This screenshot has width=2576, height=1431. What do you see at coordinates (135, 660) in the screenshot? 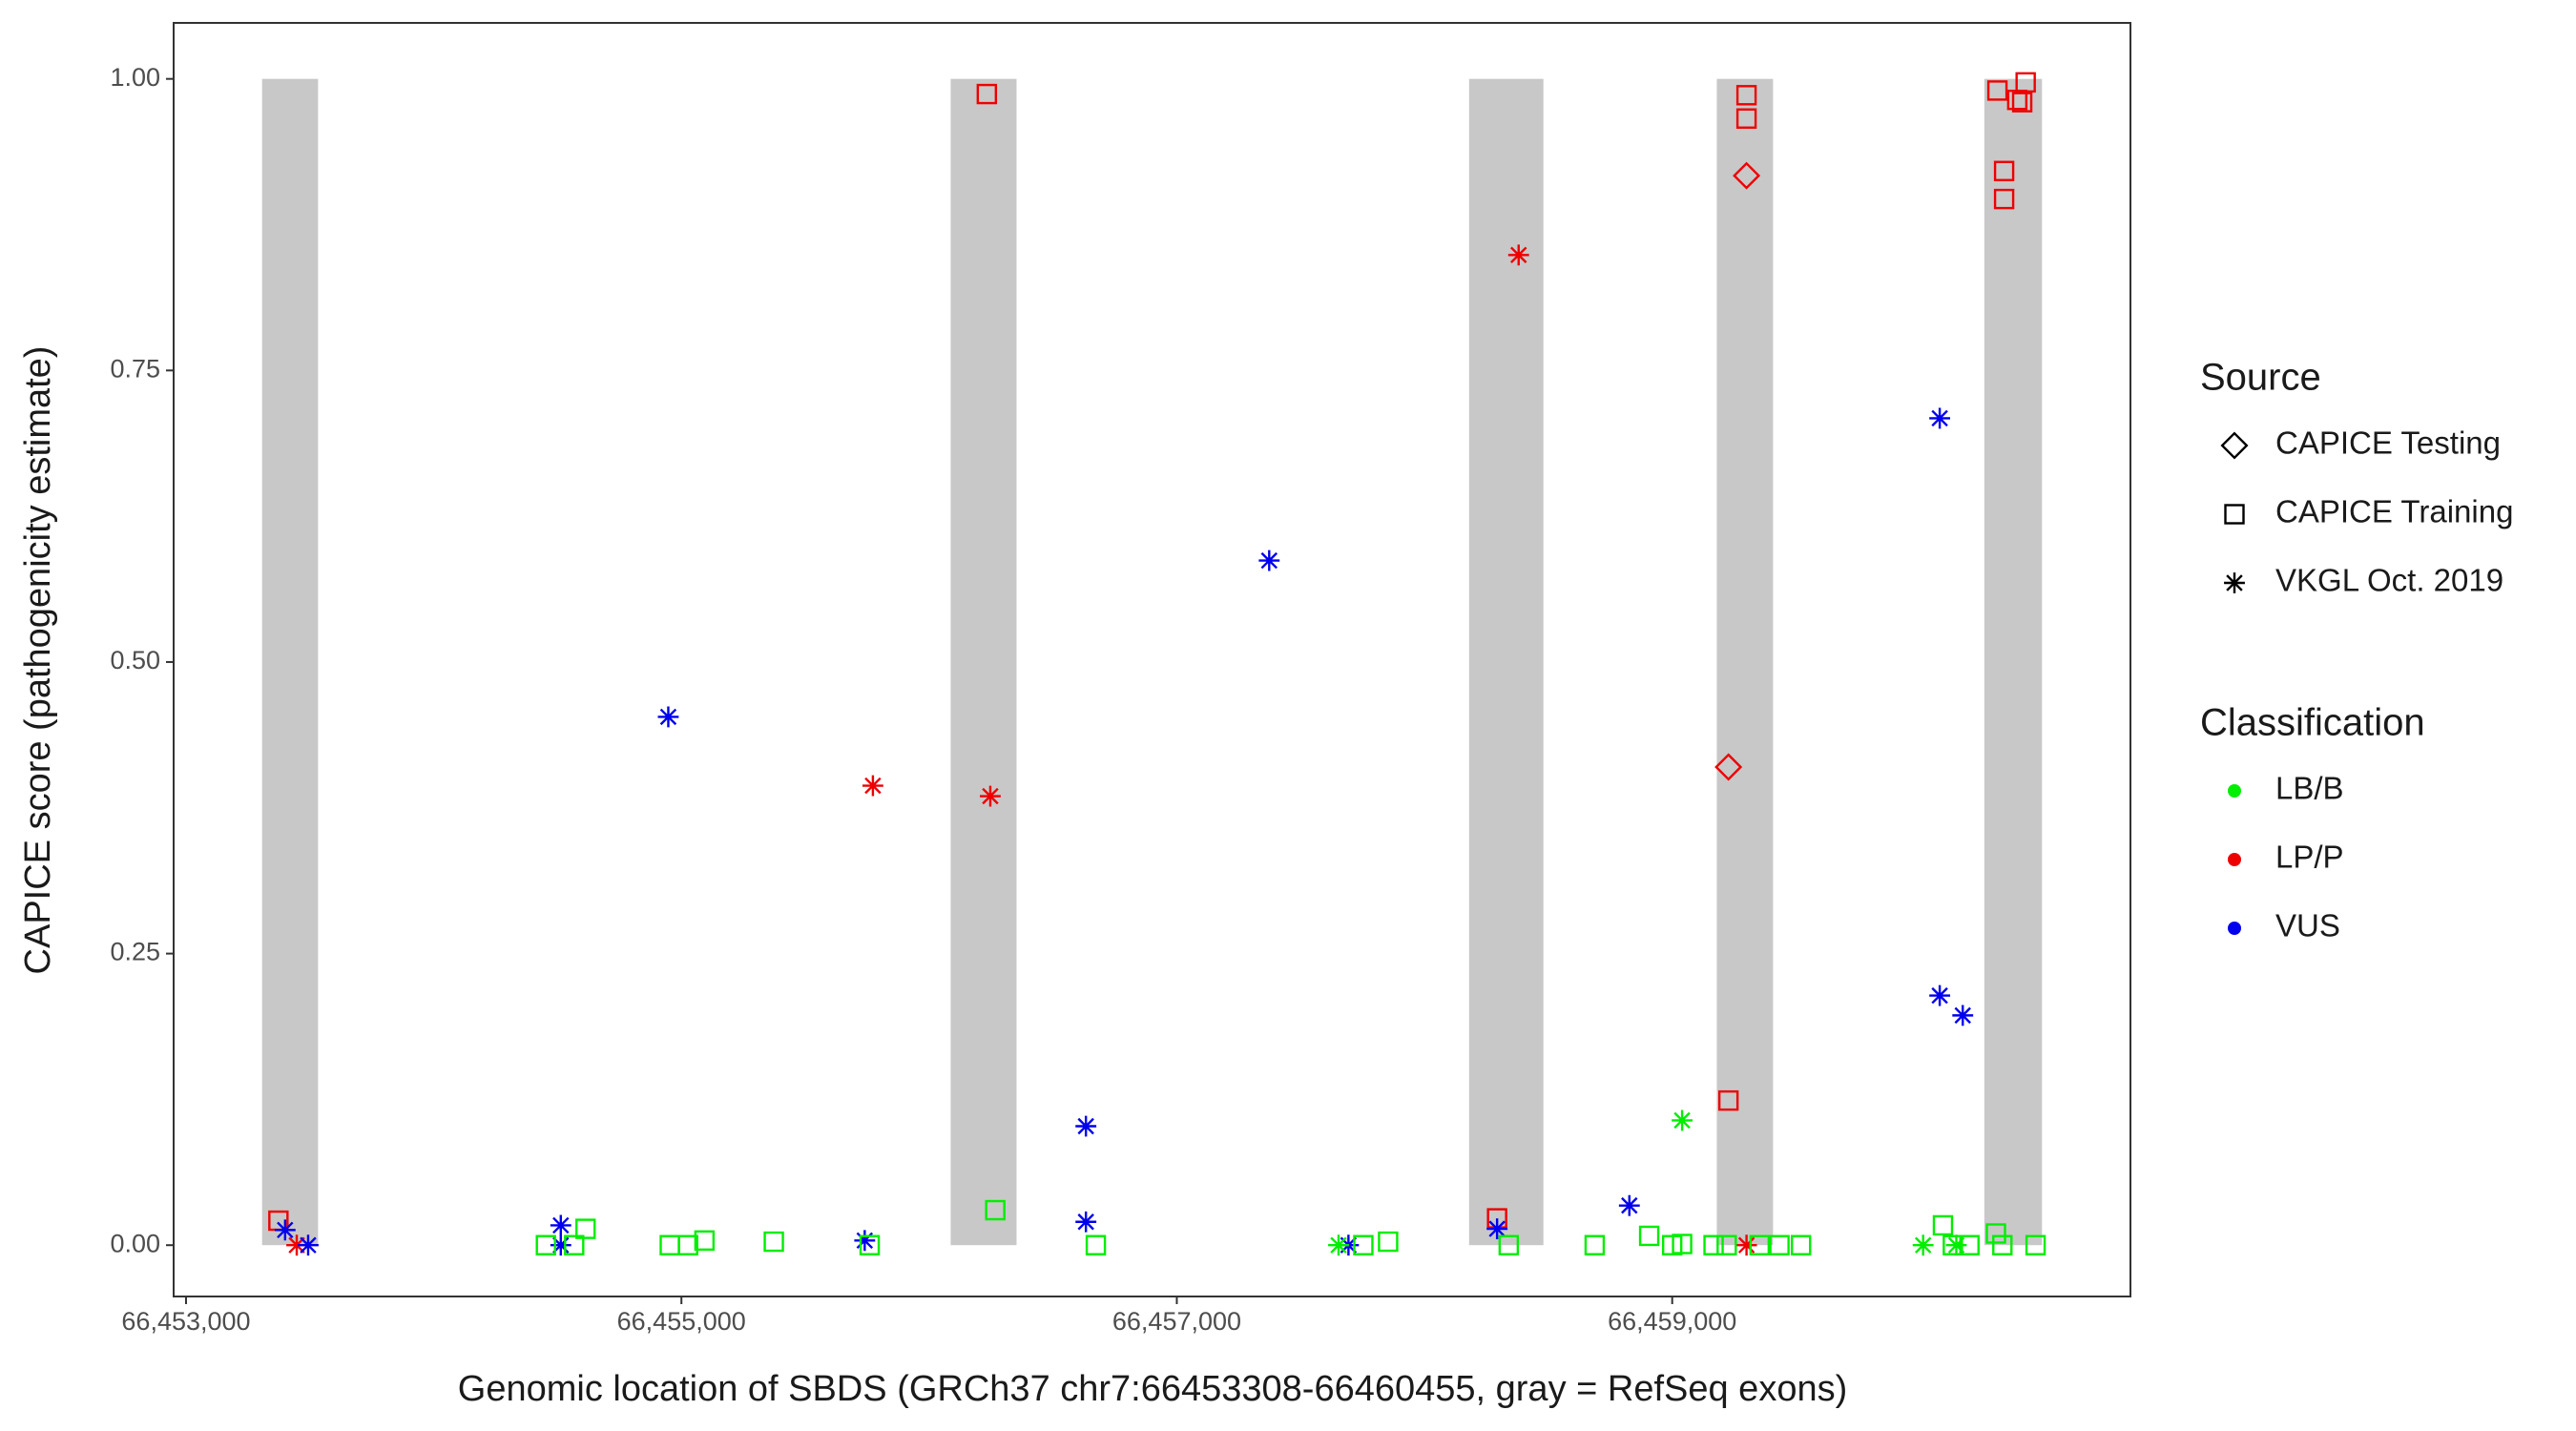
I see `y-tick-label: 0.50` at bounding box center [135, 660].